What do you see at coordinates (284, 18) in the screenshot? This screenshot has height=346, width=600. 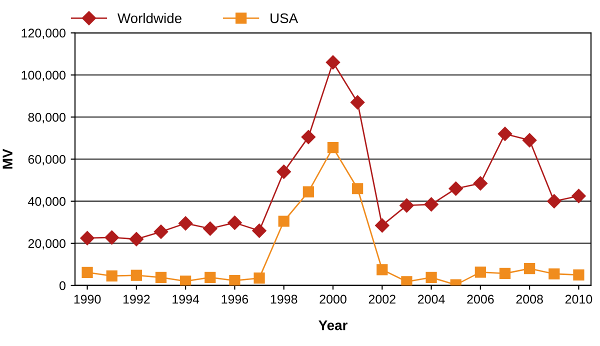 I see `legend-label: USA` at bounding box center [284, 18].